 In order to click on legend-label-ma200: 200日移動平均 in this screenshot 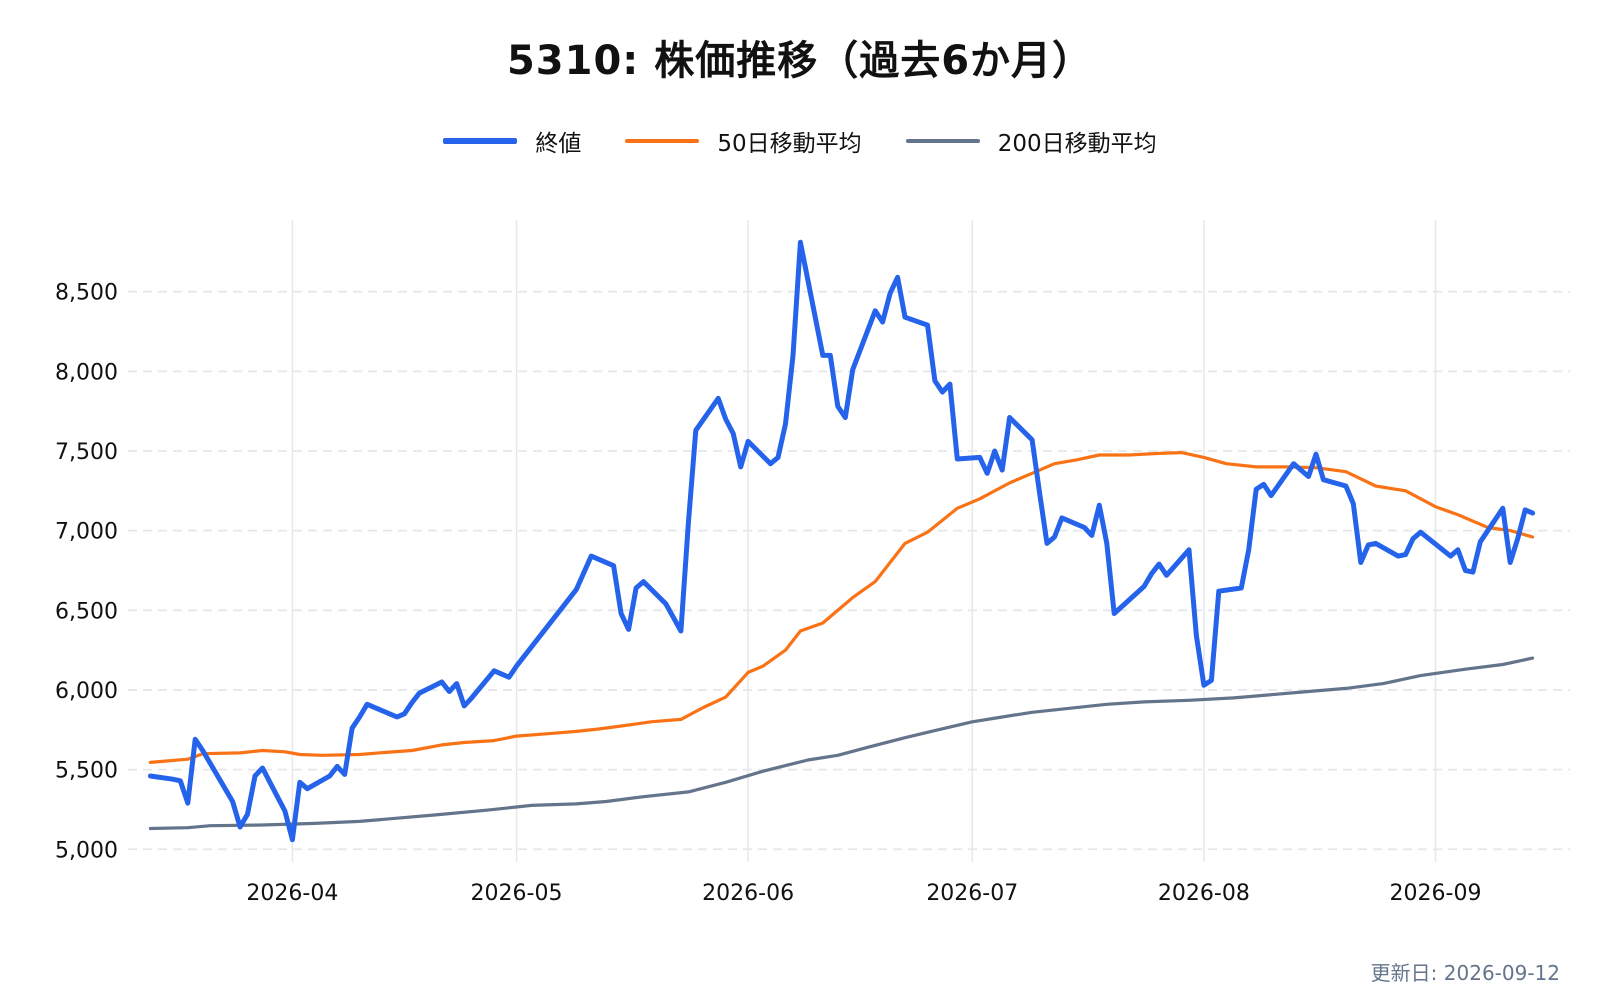, I will do `click(1077, 144)`.